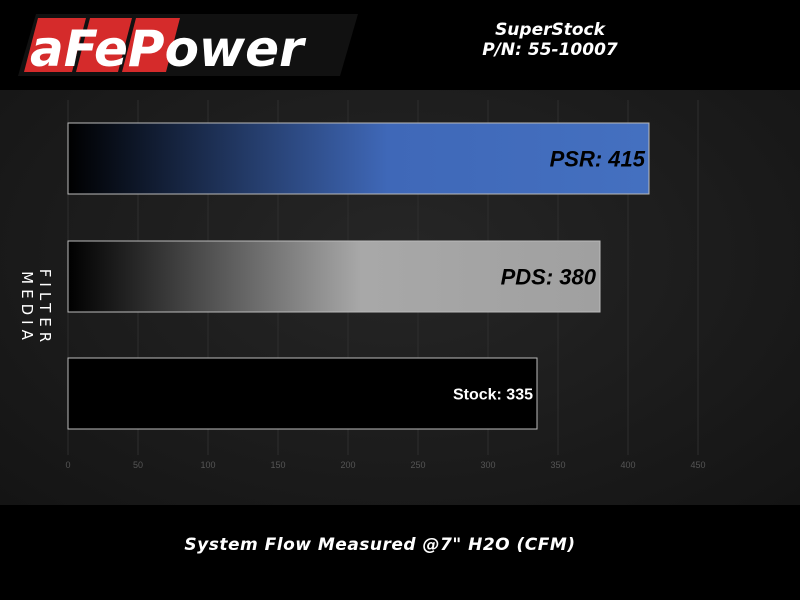  What do you see at coordinates (358, 158) in the screenshot?
I see `bar-psr` at bounding box center [358, 158].